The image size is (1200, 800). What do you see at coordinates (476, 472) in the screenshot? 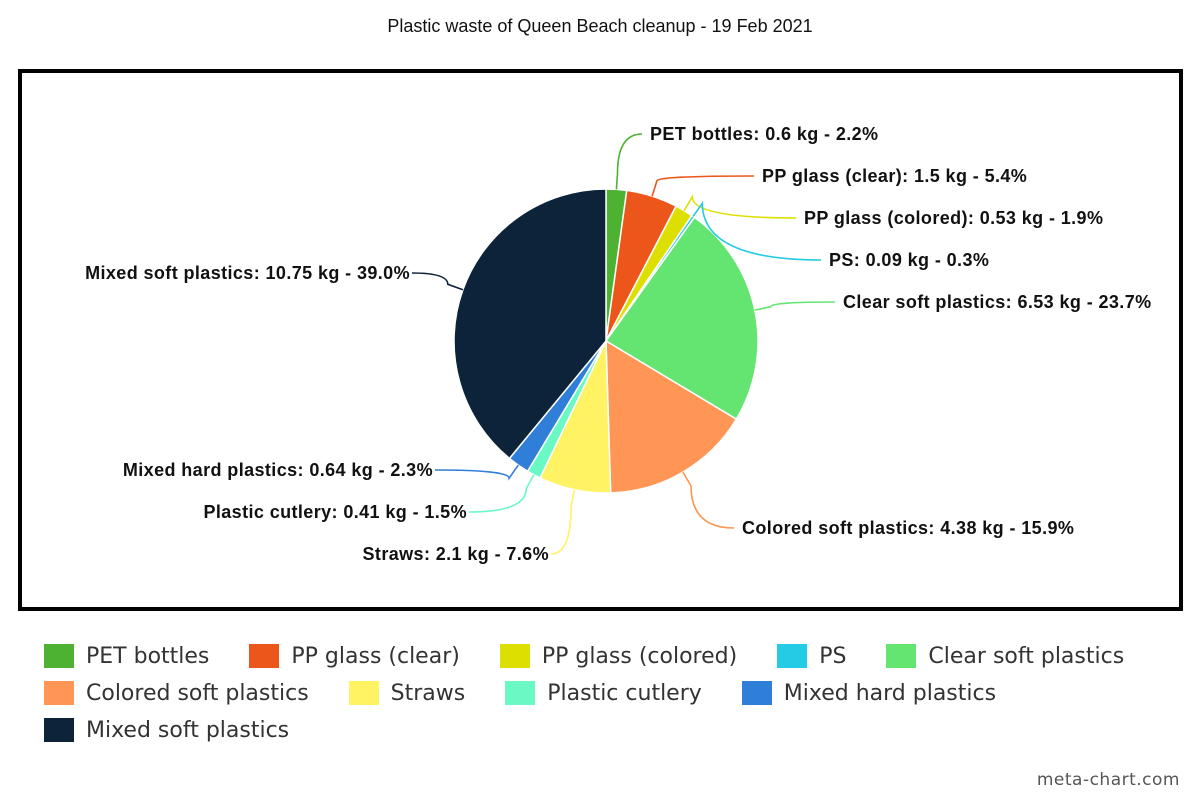
I see `connector-mixed-hard-plastics` at bounding box center [476, 472].